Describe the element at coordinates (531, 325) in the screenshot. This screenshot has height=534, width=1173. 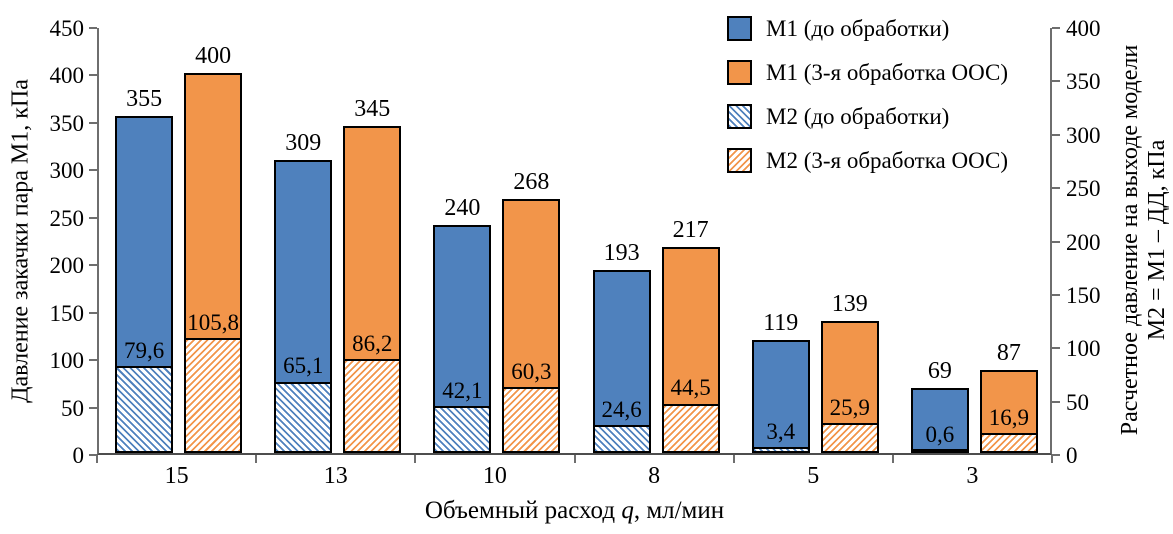
I see `bar-m1-ooc-10: 60,3` at that location.